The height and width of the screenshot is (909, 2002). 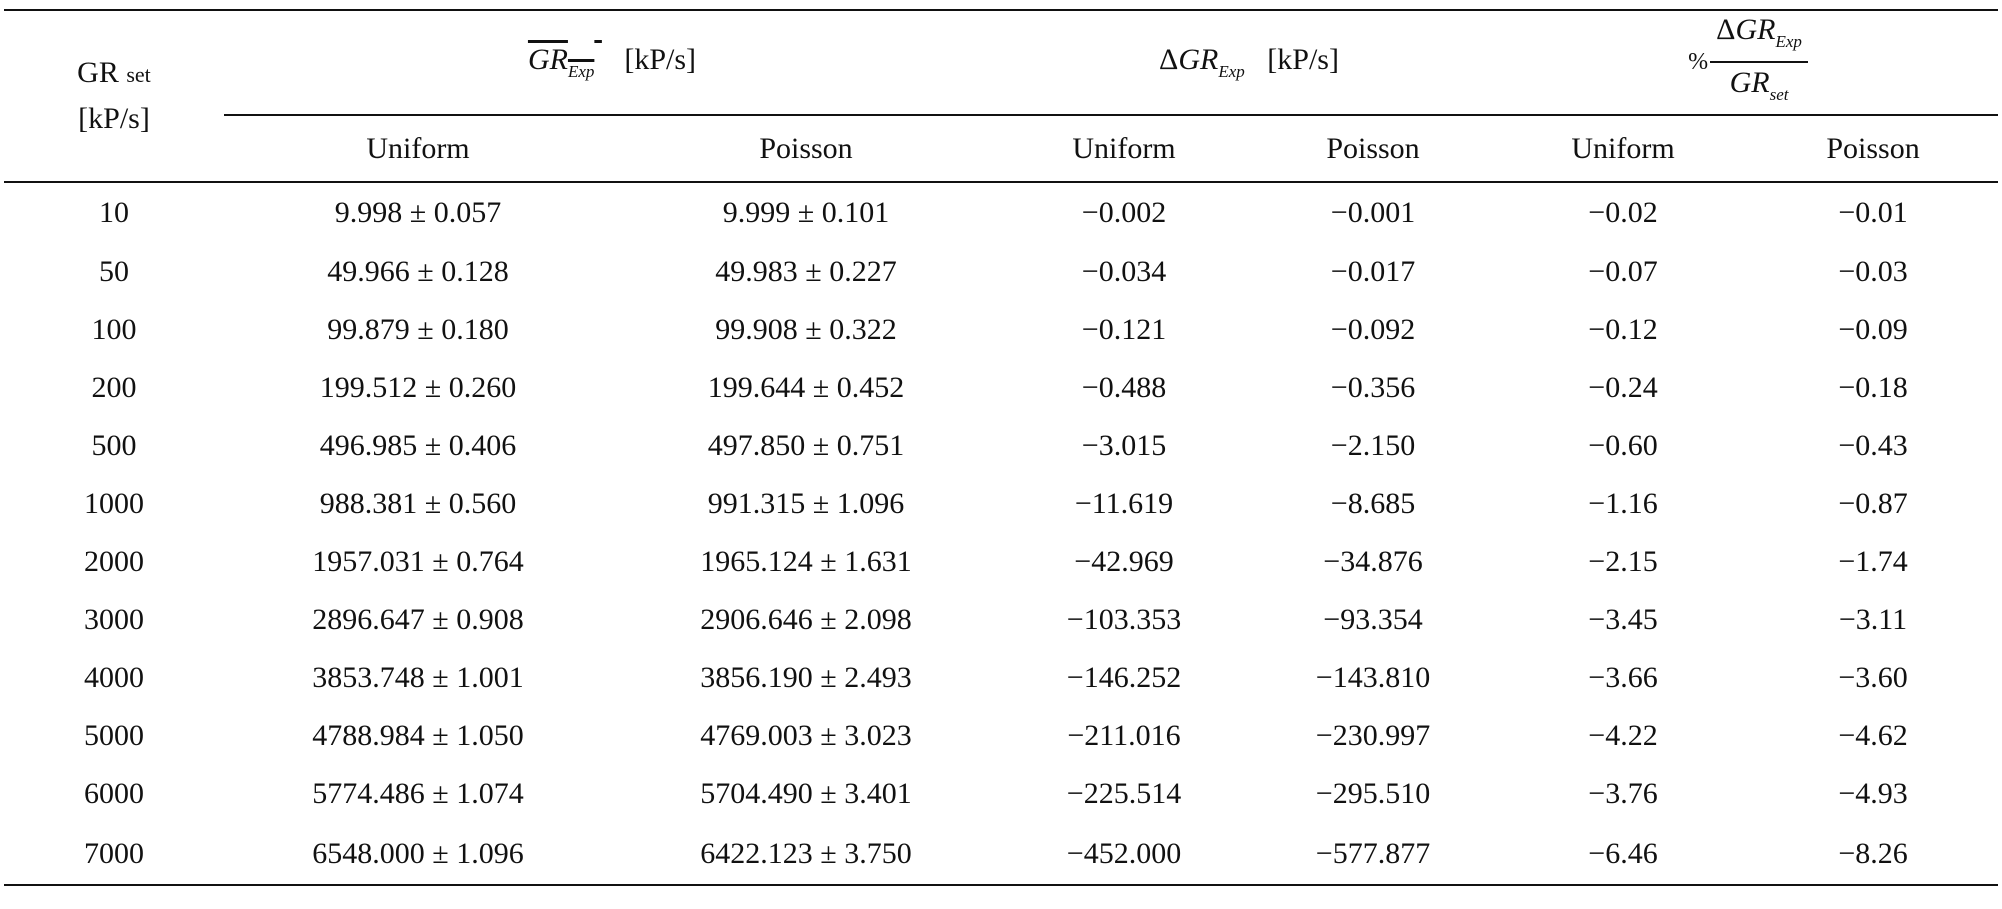 I want to click on delta-symbol: Δ, so click(x=1169, y=59).